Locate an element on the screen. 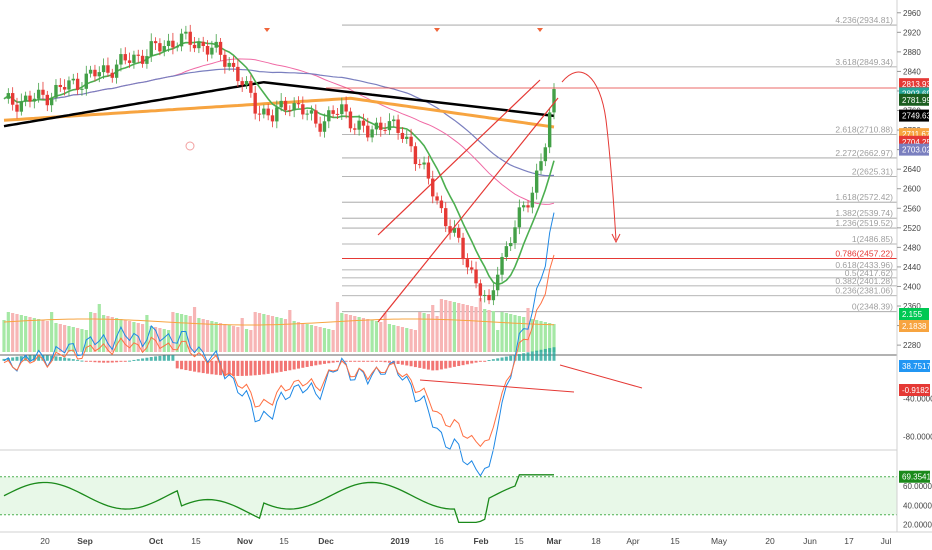 This screenshot has width=932, height=550. rsi-line is located at coordinates (278, 499).